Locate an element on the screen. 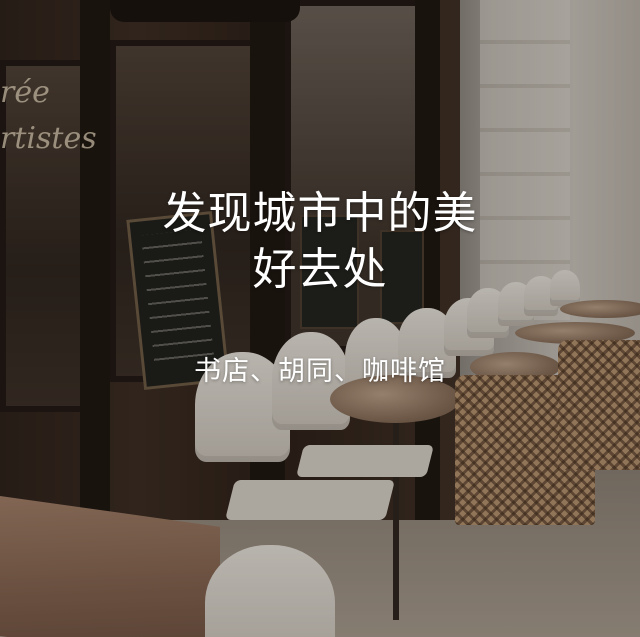 This screenshot has width=640, height=637. awning is located at coordinates (205, 11).